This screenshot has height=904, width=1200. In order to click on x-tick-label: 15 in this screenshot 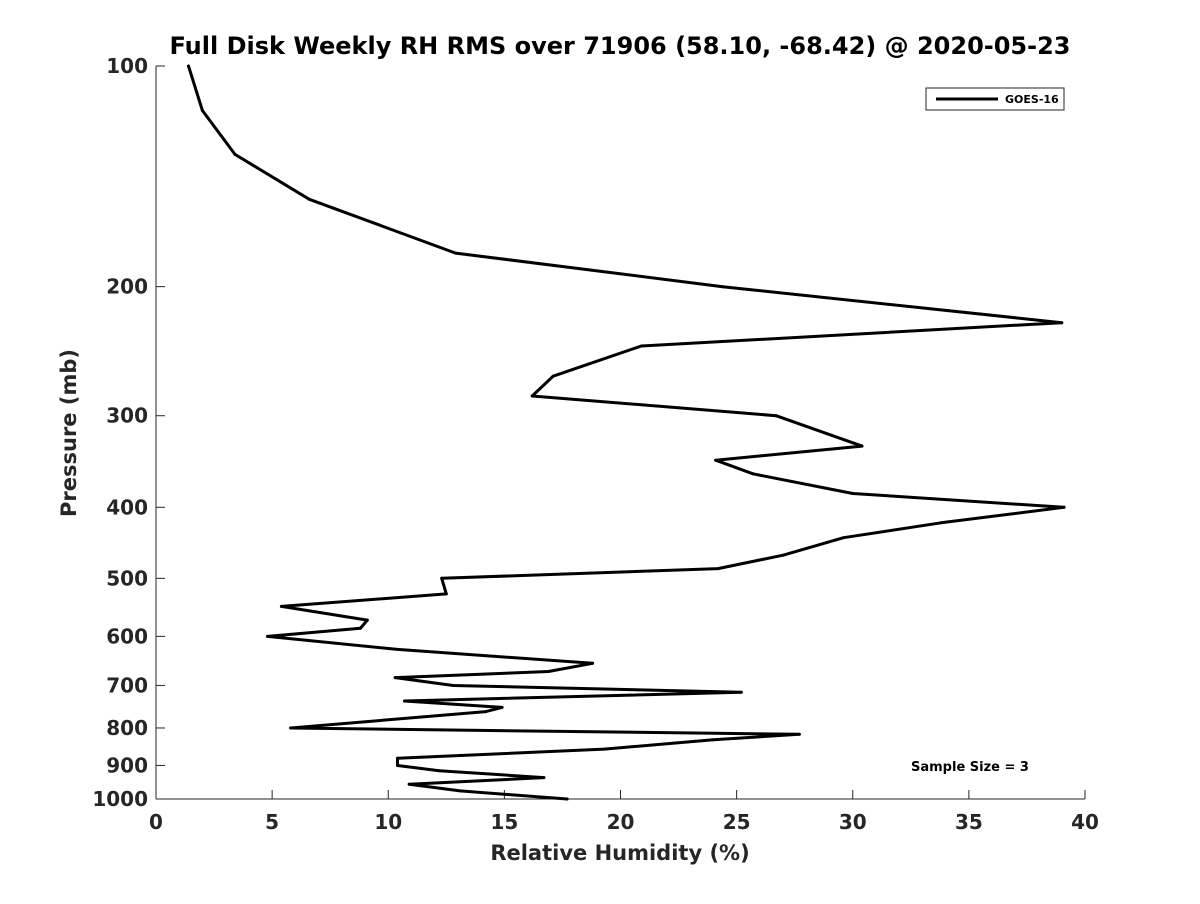, I will do `click(504, 822)`.